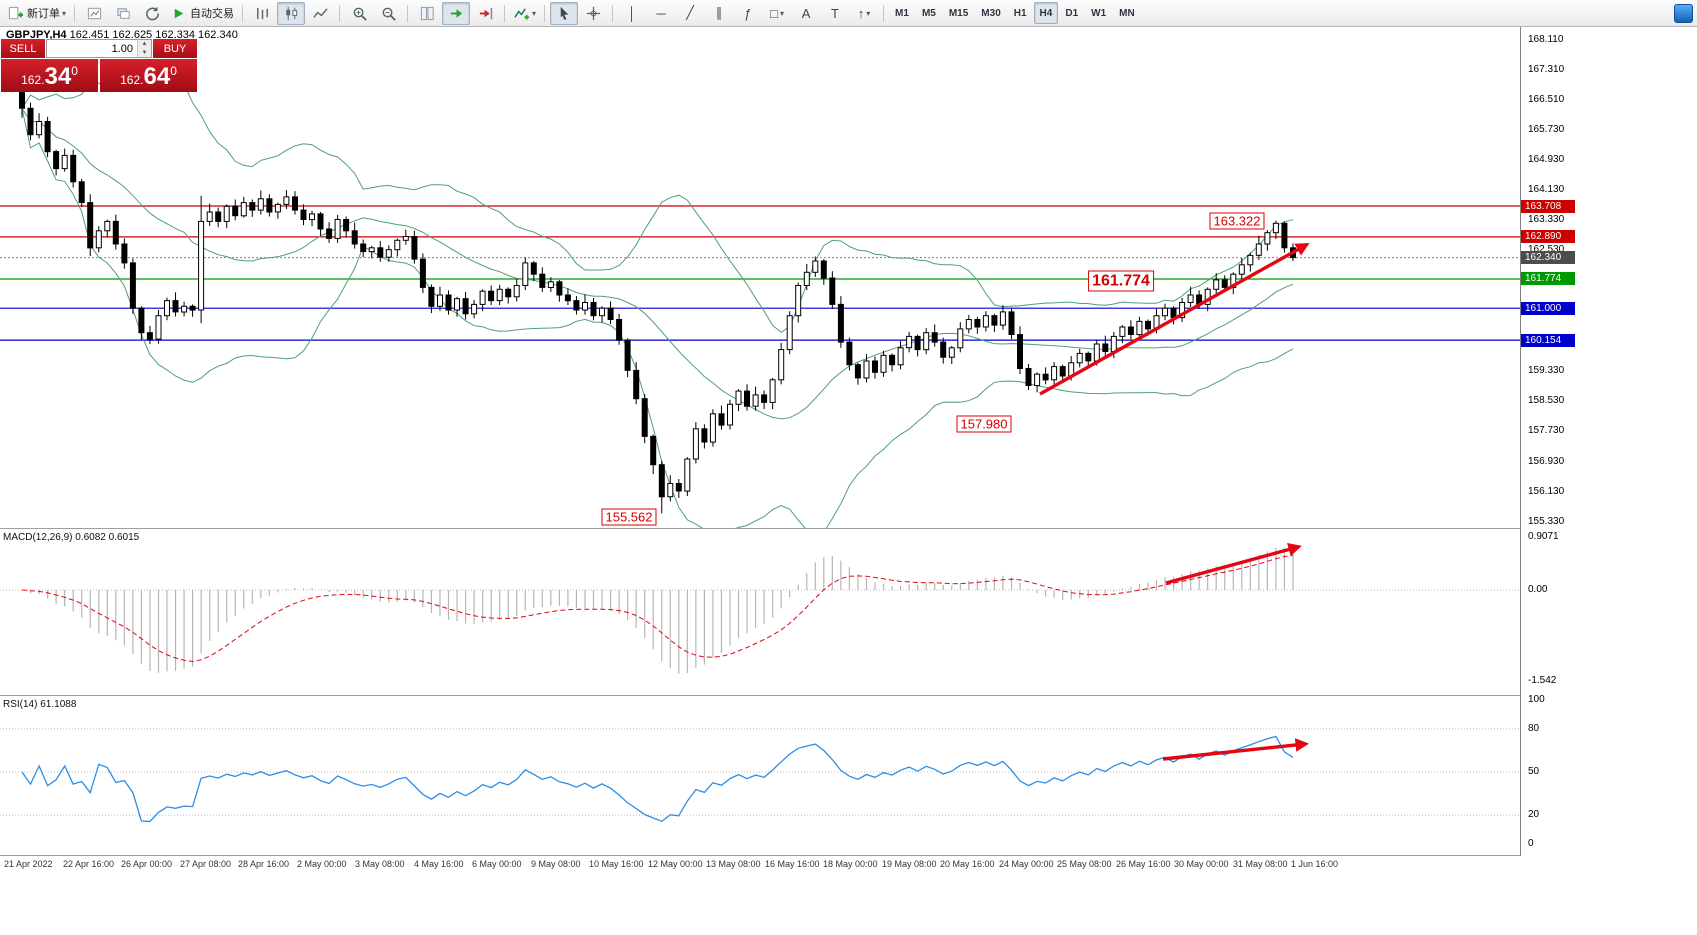 The width and height of the screenshot is (1697, 935). Describe the element at coordinates (262, 13) in the screenshot. I see `bar-chart-button` at that location.